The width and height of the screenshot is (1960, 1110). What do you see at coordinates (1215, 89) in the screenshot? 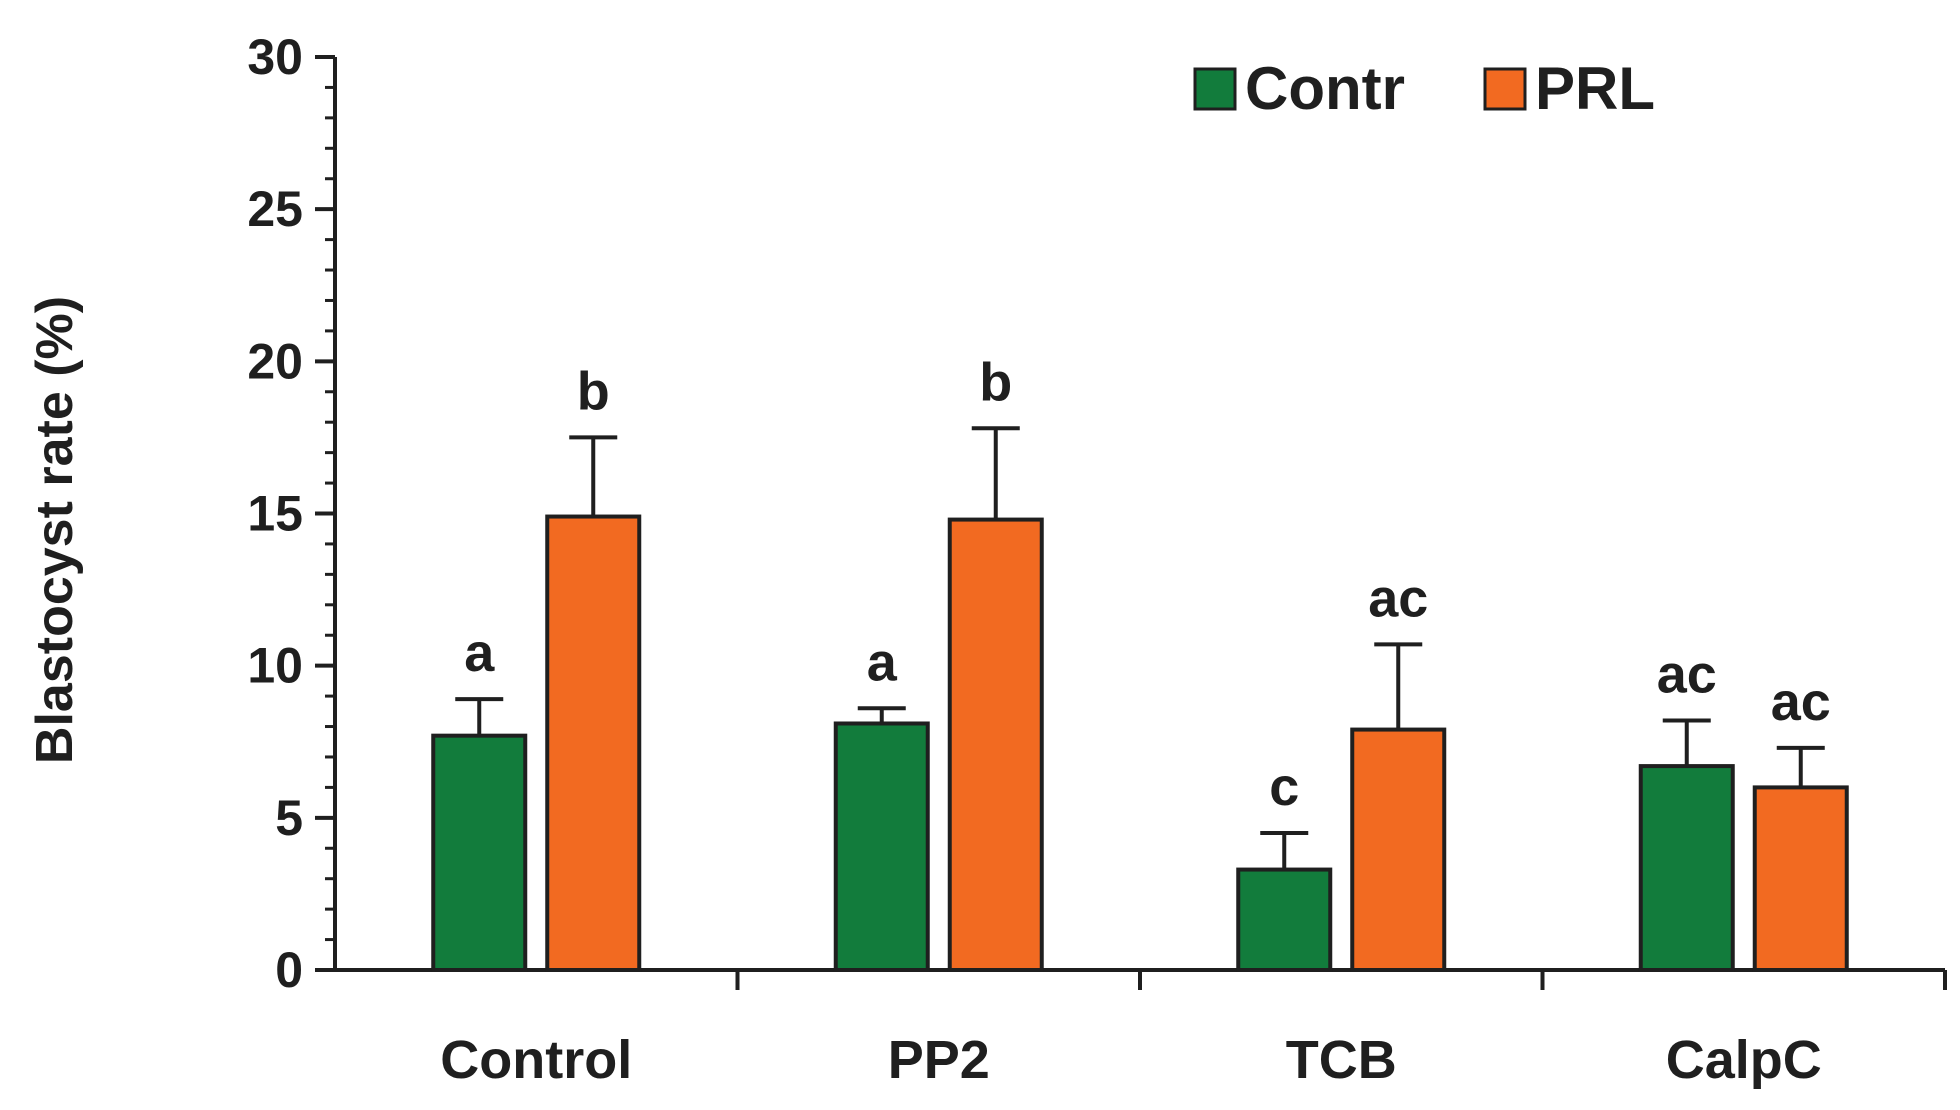
I see `legend-swatch-contr` at bounding box center [1215, 89].